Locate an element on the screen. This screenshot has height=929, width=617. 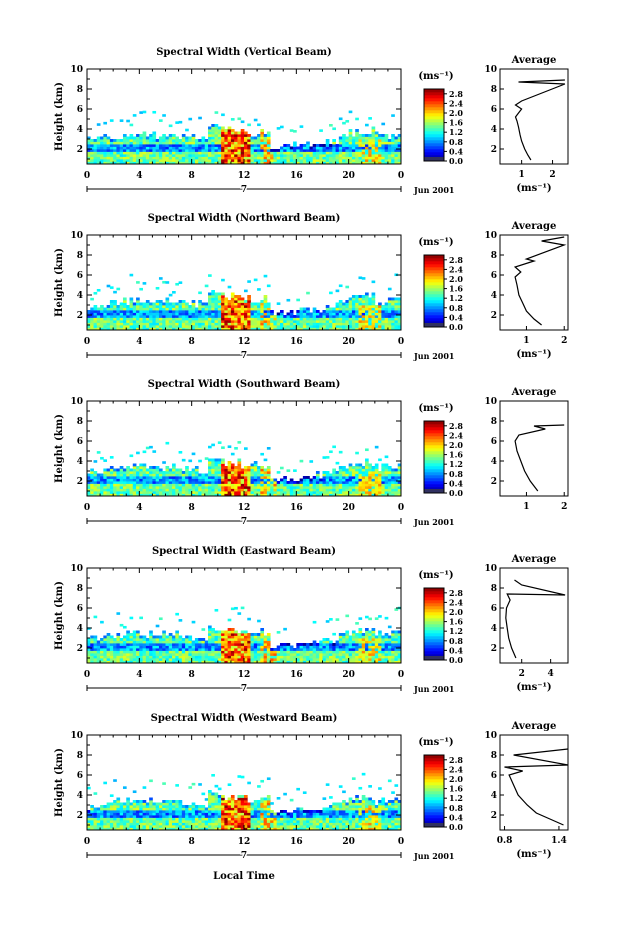
average-y-tick-label: 10 is located at coordinates (490, 236).